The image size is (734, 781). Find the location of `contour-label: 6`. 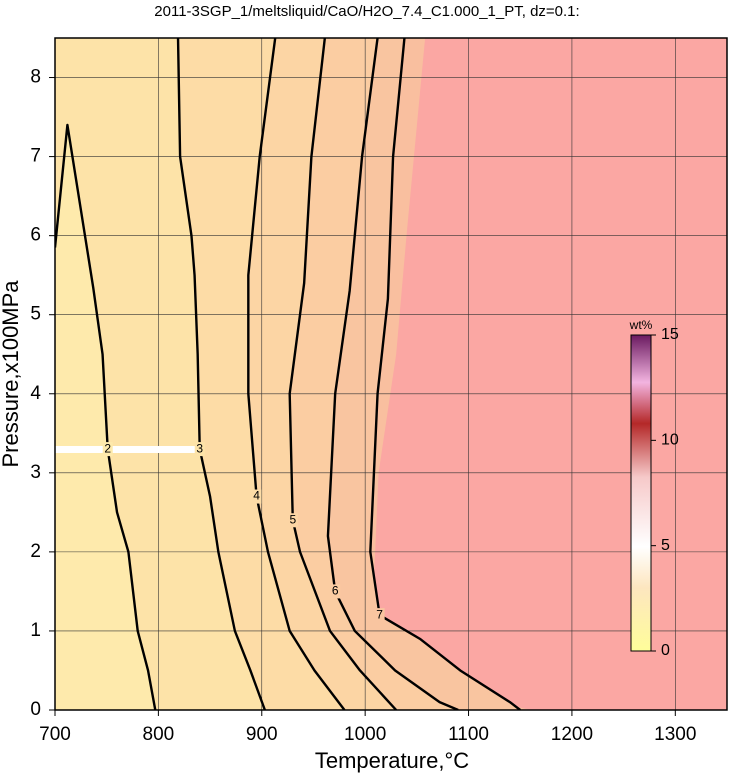

contour-label: 6 is located at coordinates (335, 591).